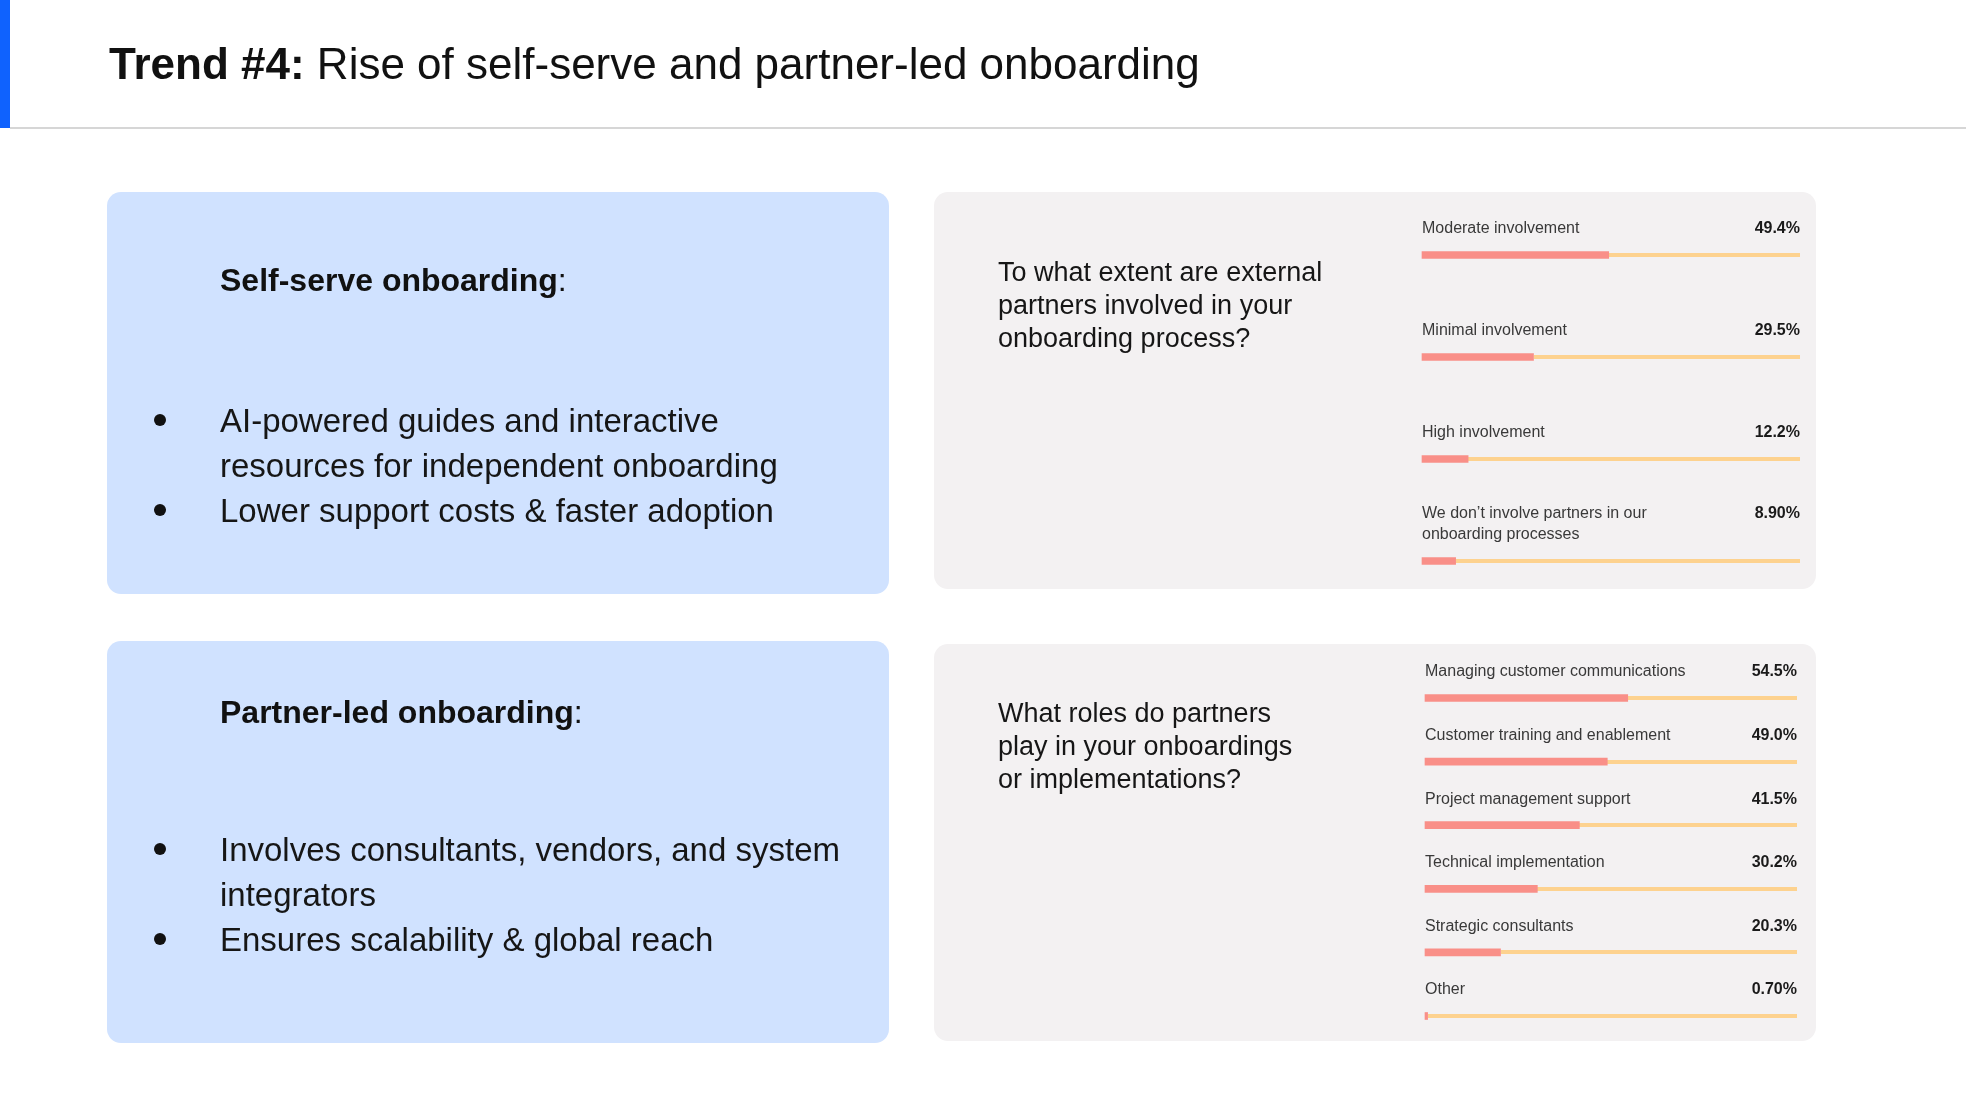 Image resolution: width=1966 pixels, height=1106 pixels. I want to click on y-tick-label: Customer training and enablement, so click(1548, 735).